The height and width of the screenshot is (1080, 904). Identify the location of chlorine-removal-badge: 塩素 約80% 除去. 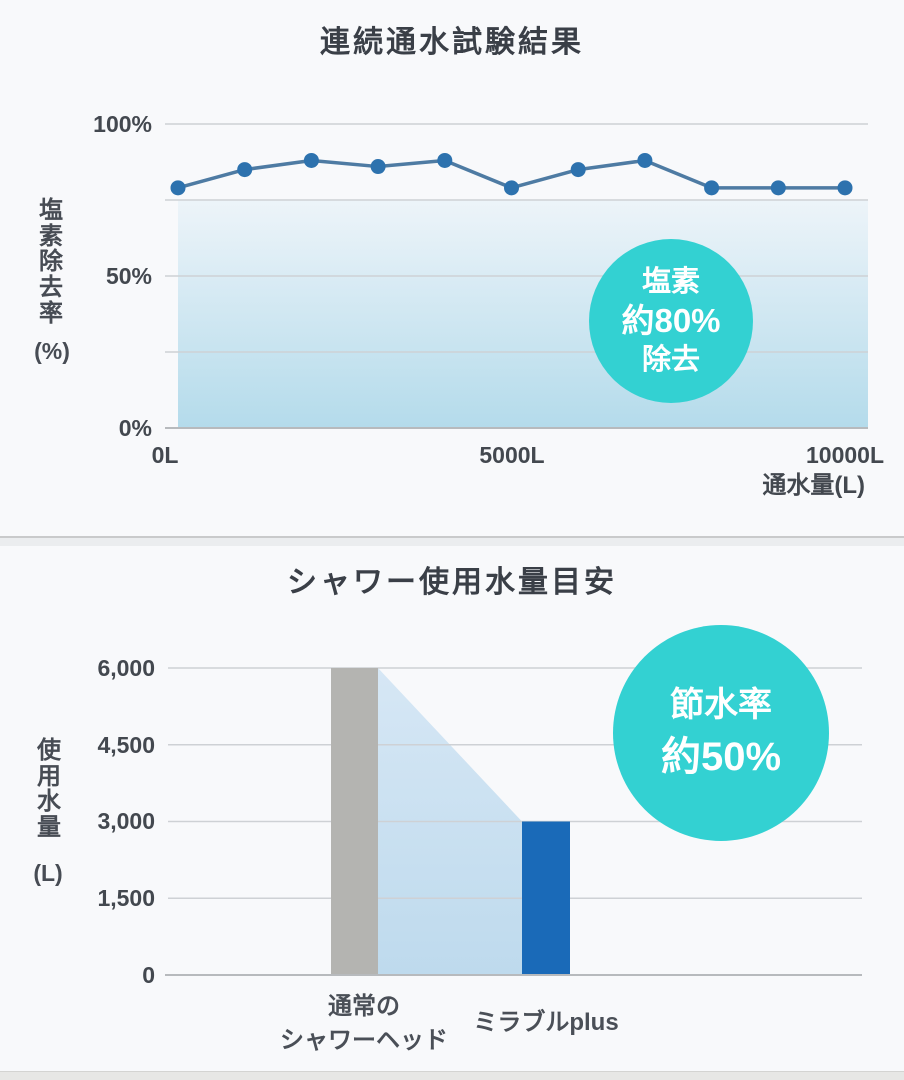
(671, 321).